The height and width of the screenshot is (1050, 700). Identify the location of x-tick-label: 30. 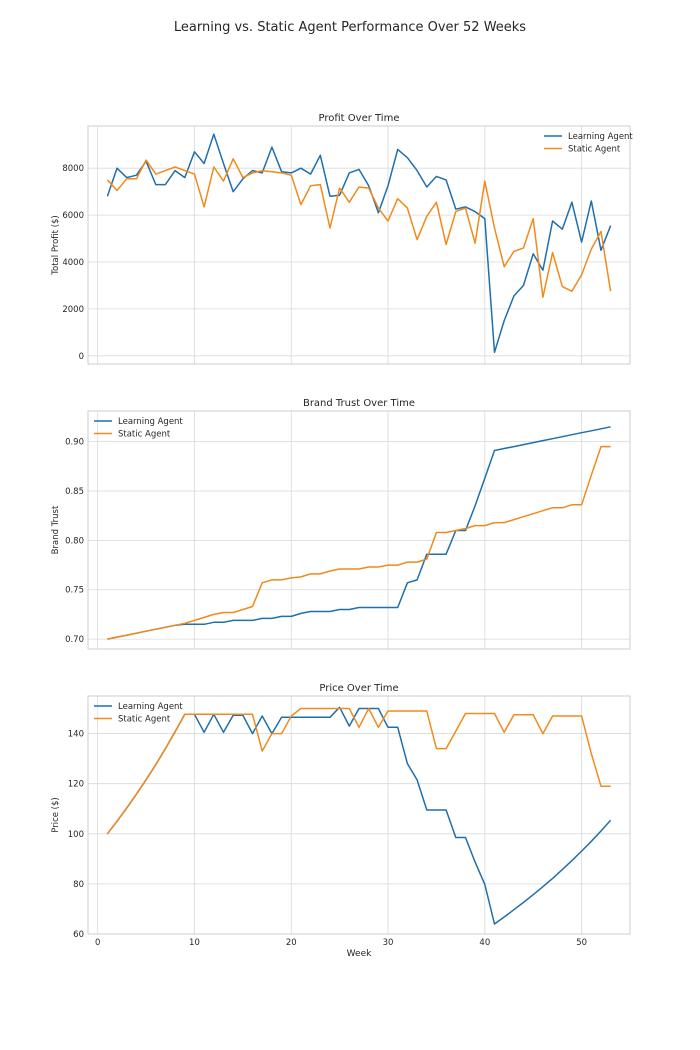
(388, 943).